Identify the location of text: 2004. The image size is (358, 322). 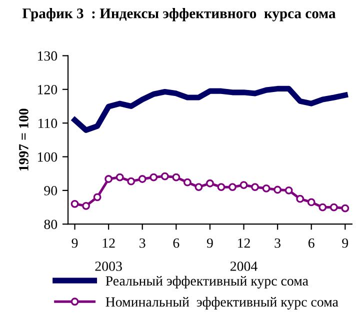
(244, 266).